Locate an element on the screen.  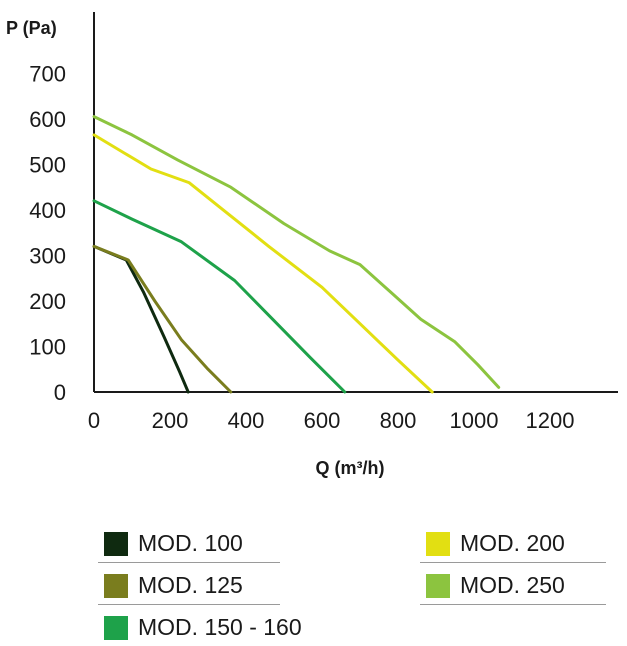
x-tick-label: 600 is located at coordinates (322, 420).